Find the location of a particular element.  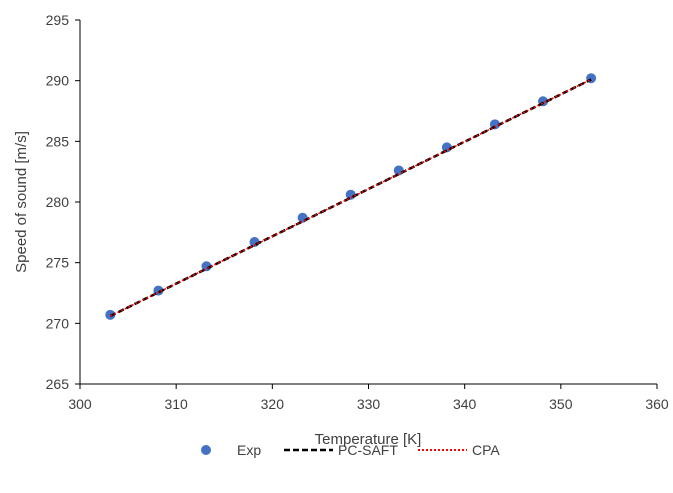

legend: Exp PC-SAFT CPA is located at coordinates (350, 450).